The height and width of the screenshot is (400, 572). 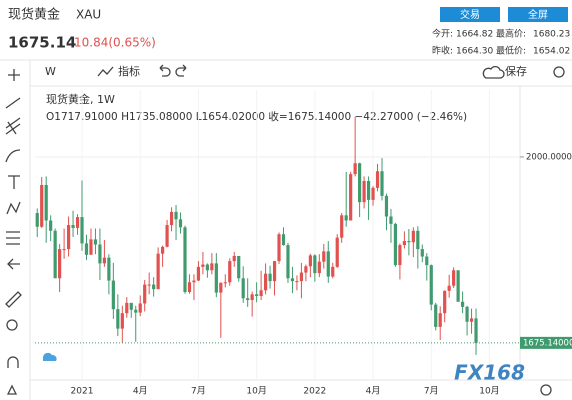 I want to click on brush-tool, so click(x=13, y=156).